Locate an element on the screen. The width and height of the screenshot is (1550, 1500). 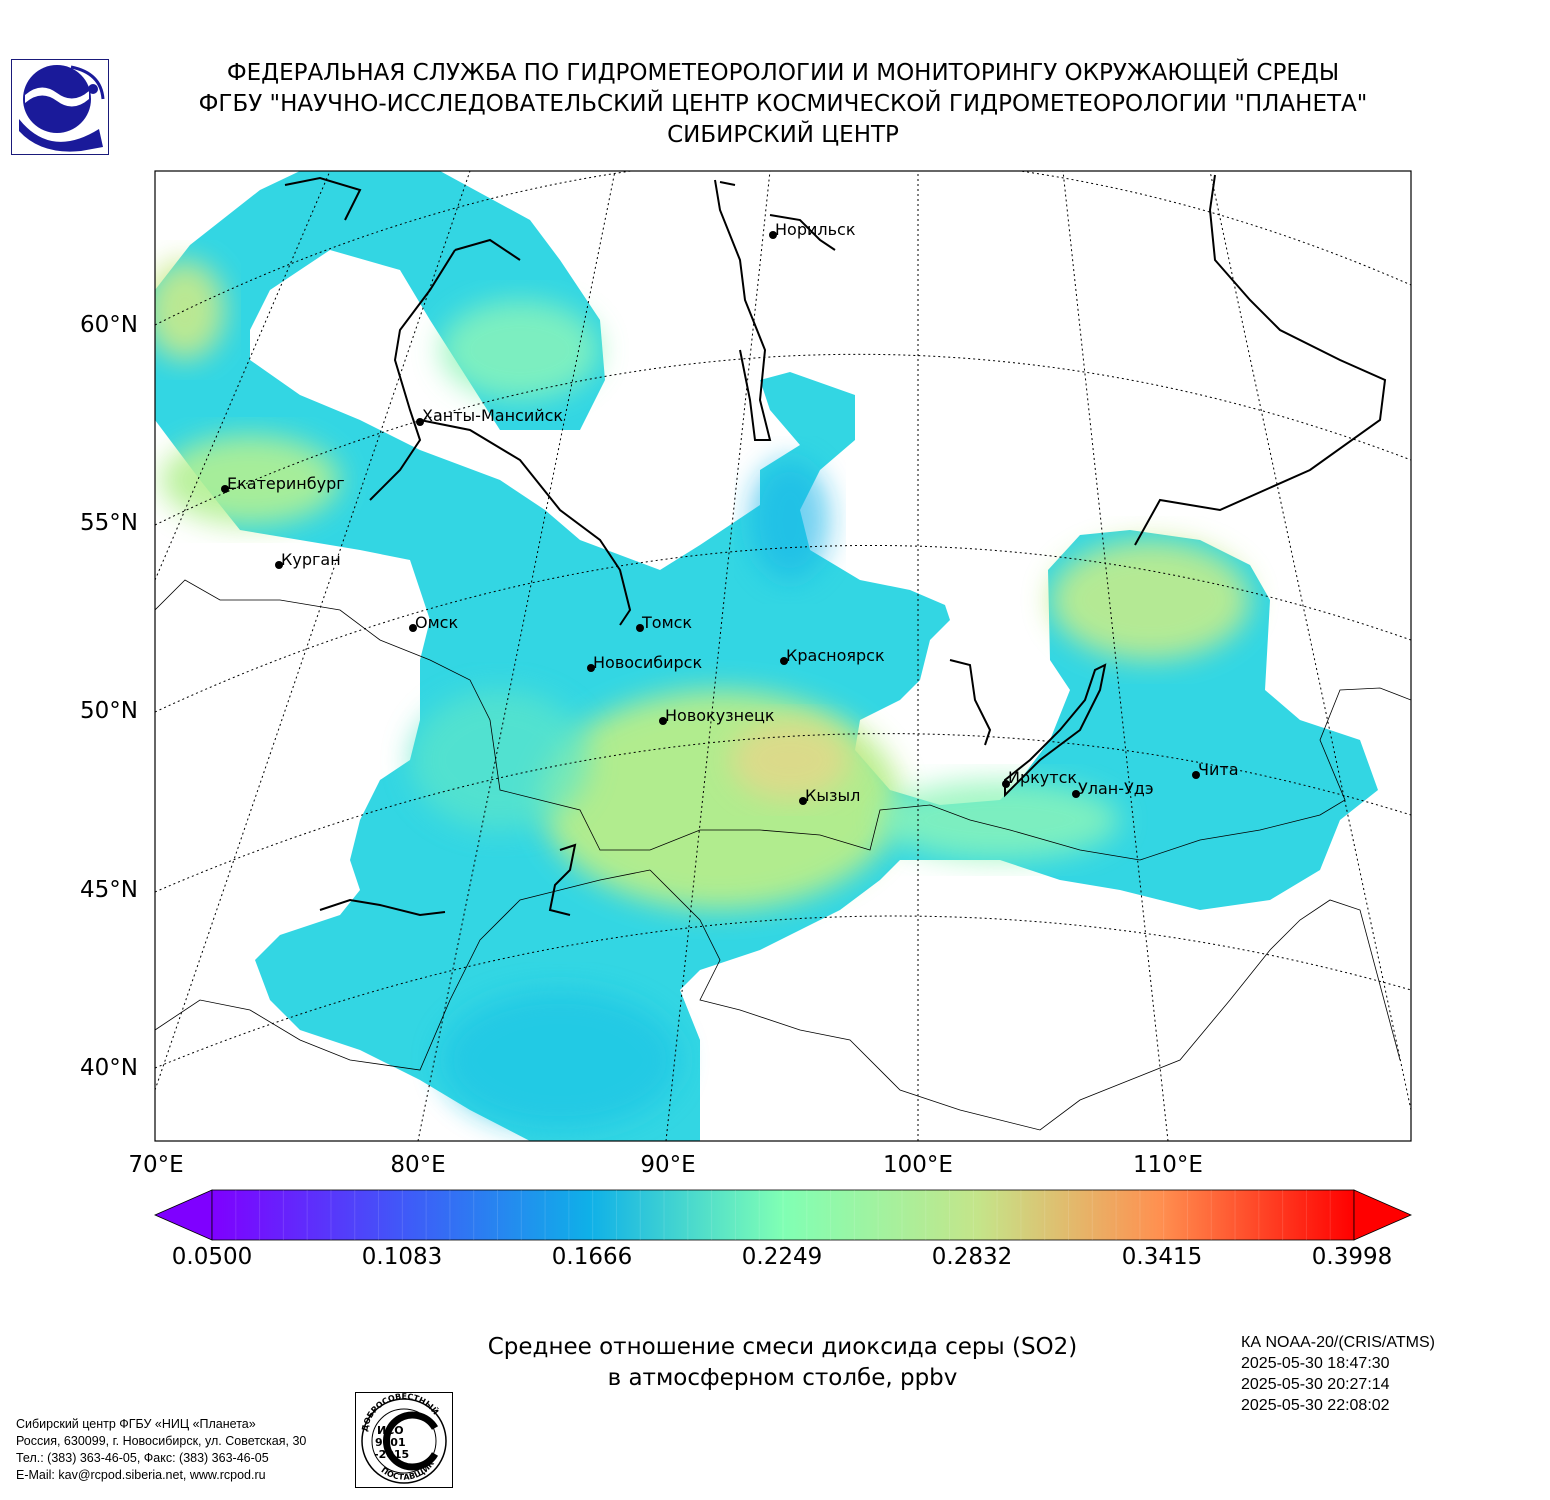
city-label: Томск is located at coordinates (666, 622).